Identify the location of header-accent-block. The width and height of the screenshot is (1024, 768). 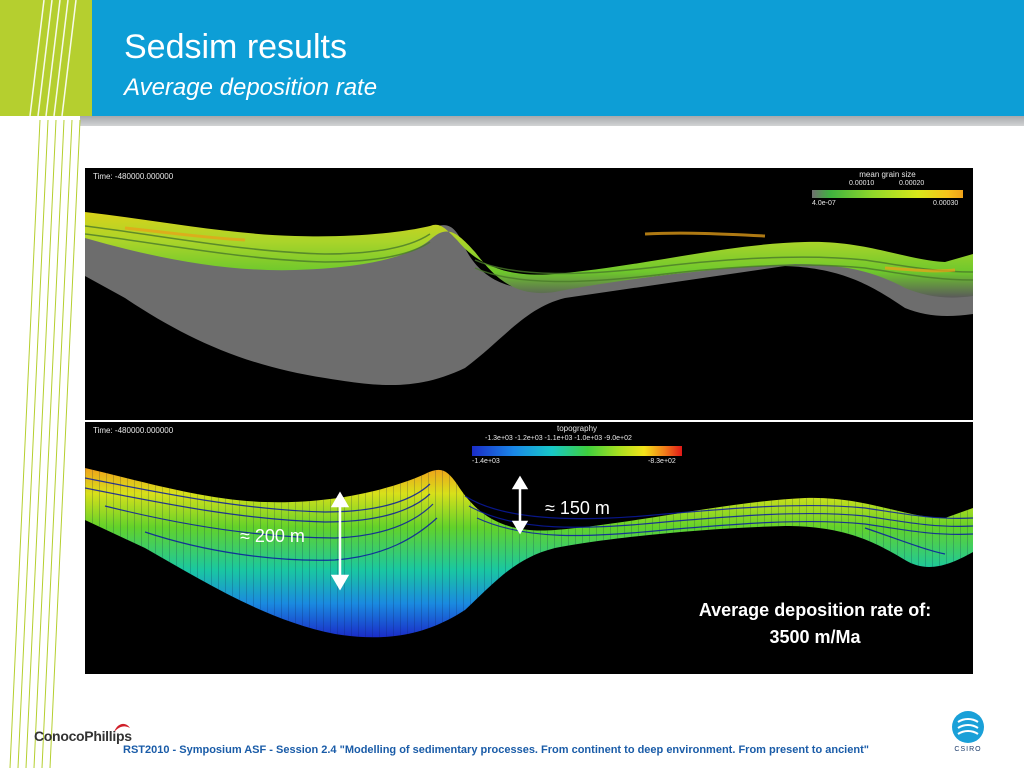
(46, 58).